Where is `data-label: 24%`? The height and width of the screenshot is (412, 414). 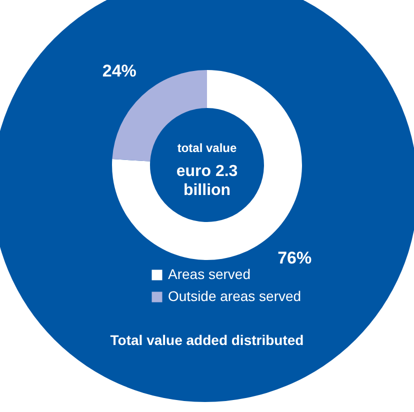 data-label: 24% is located at coordinates (119, 71).